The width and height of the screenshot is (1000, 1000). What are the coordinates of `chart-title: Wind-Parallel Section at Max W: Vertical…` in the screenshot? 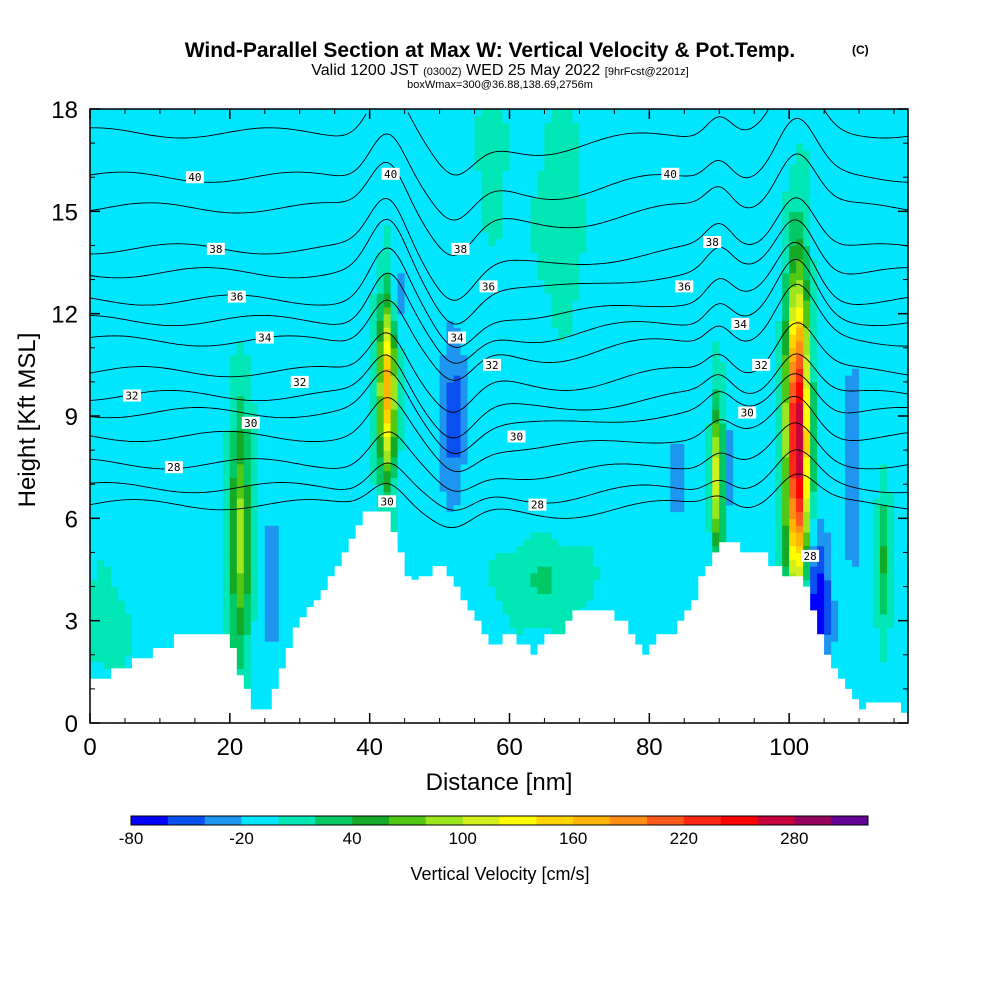 It's located at (490, 50).